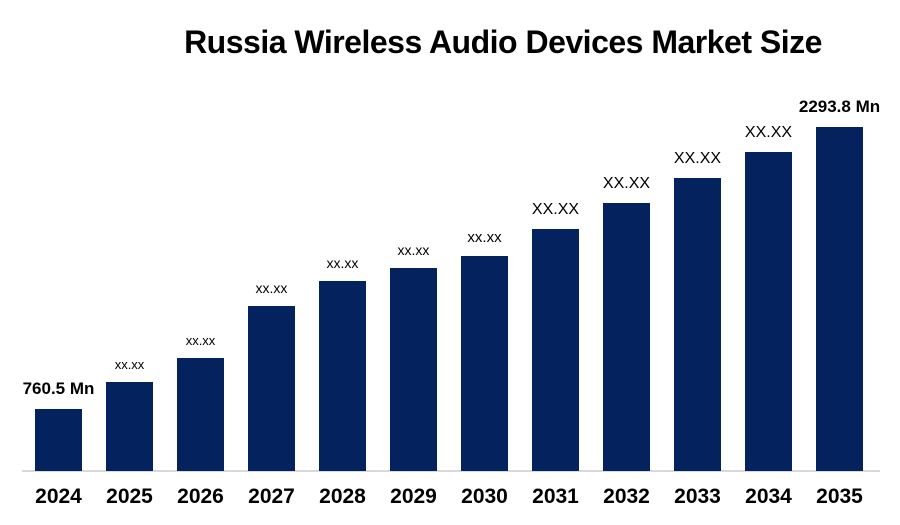 The width and height of the screenshot is (900, 525). I want to click on bar-value-label-2035: 2293.8 Mn, so click(839, 106).